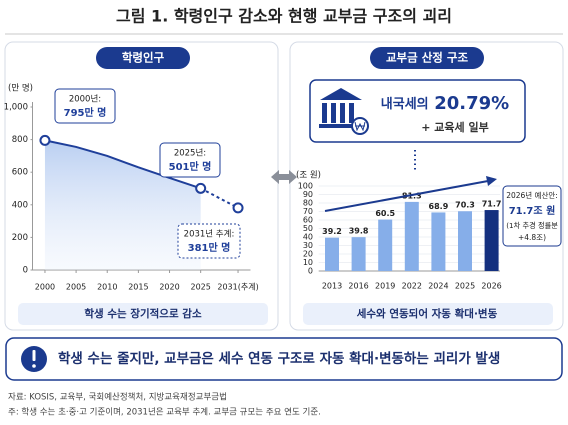 The width and height of the screenshot is (568, 425). I want to click on y-unit: (만 명), so click(20, 88).